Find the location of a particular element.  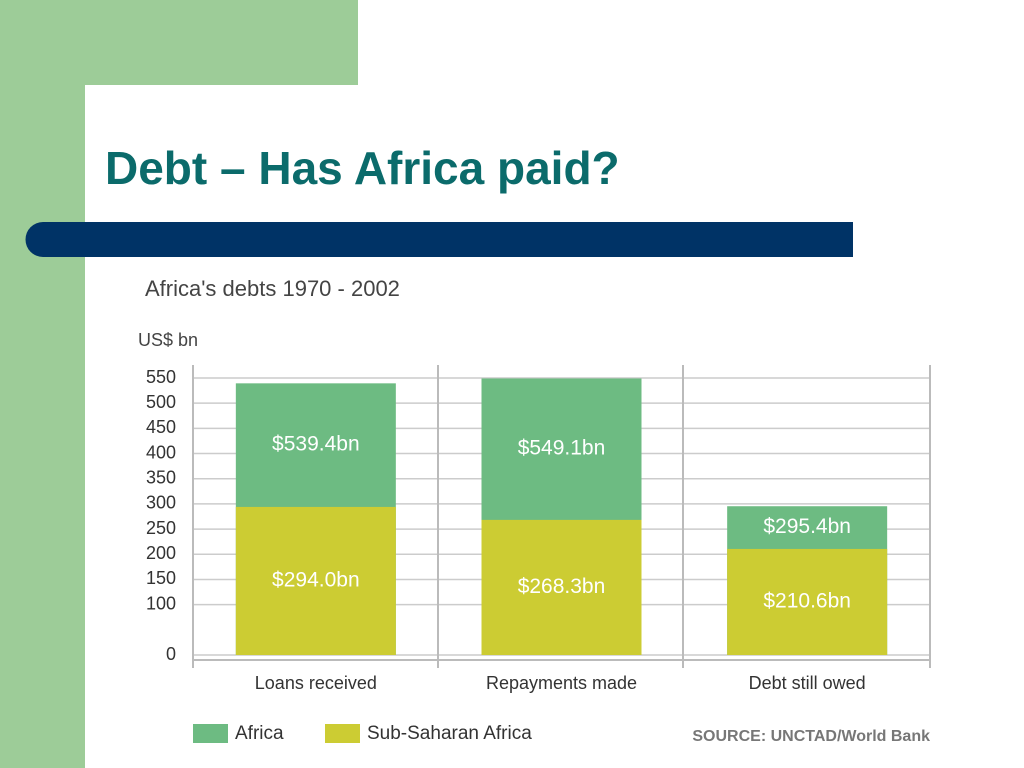

top-strip is located at coordinates (179, 42).